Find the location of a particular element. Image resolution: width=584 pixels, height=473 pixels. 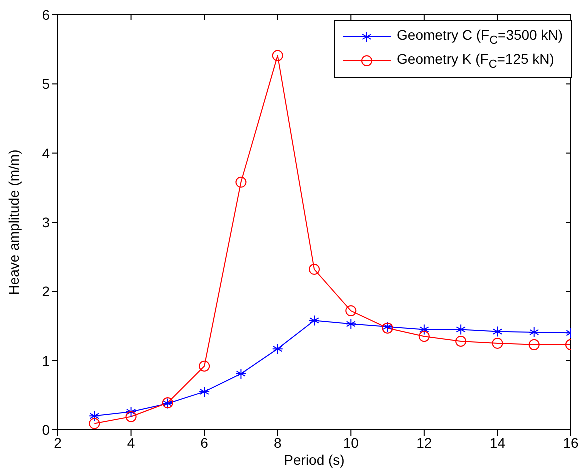

x-axis-title: Period (s) is located at coordinates (314, 460).